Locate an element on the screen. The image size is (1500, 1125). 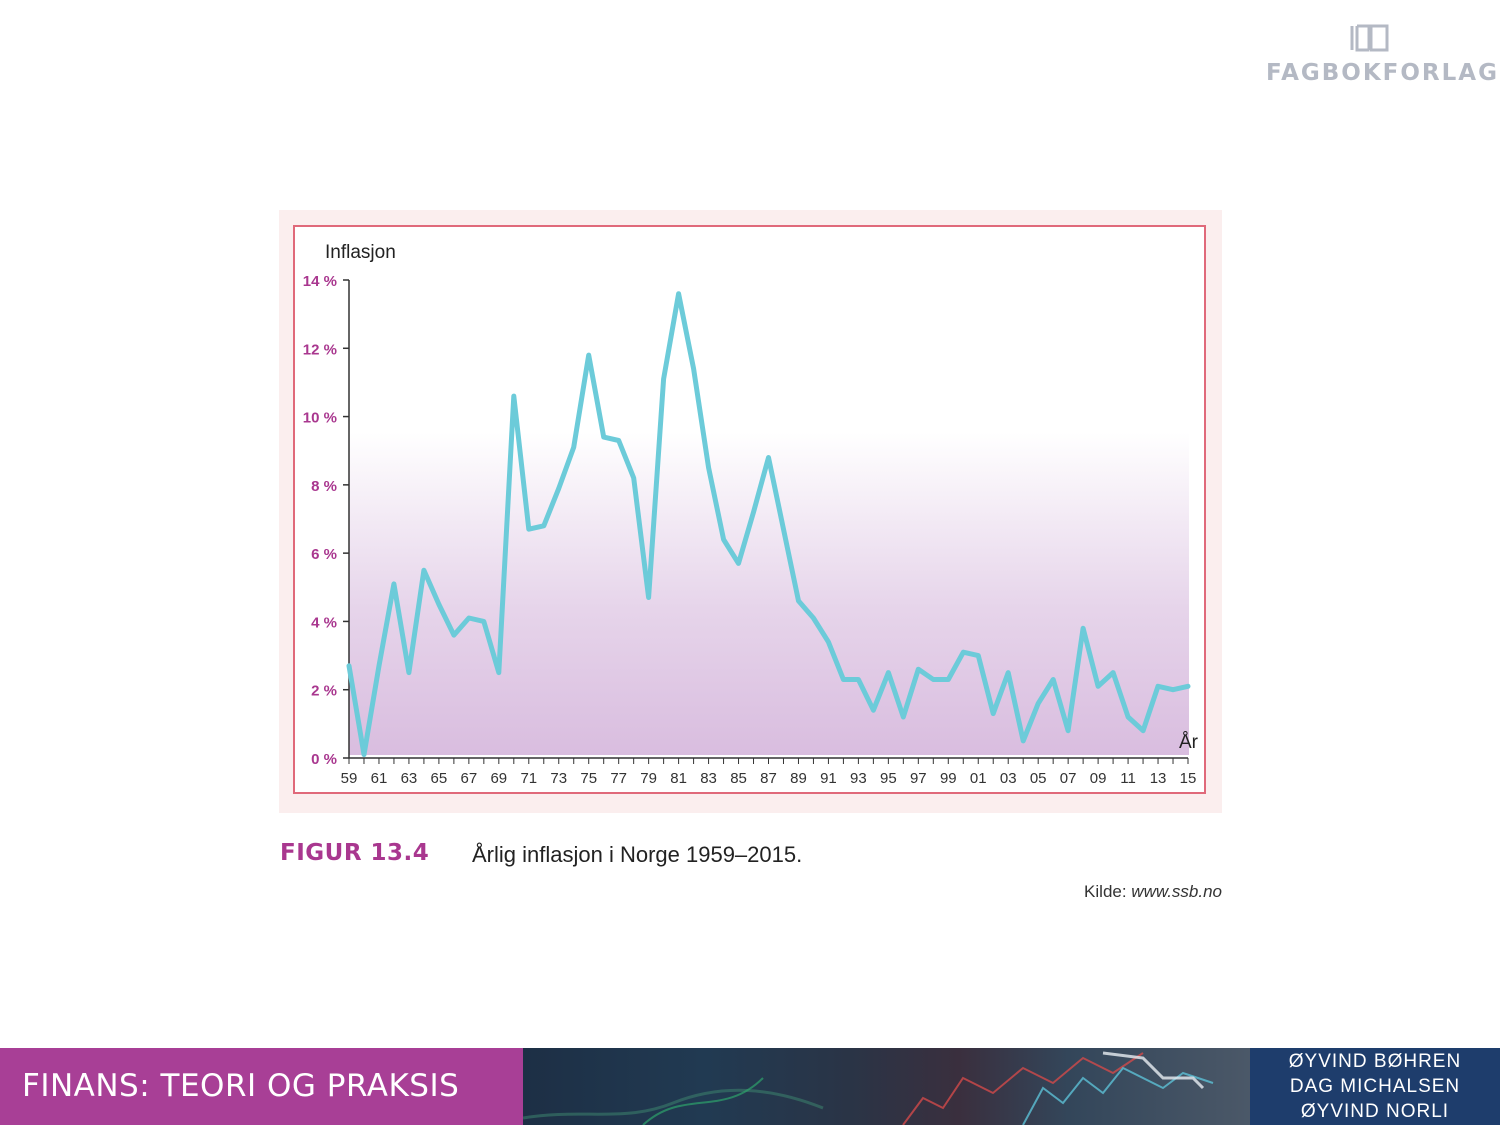
x-tick-label: 15 is located at coordinates (1188, 778).